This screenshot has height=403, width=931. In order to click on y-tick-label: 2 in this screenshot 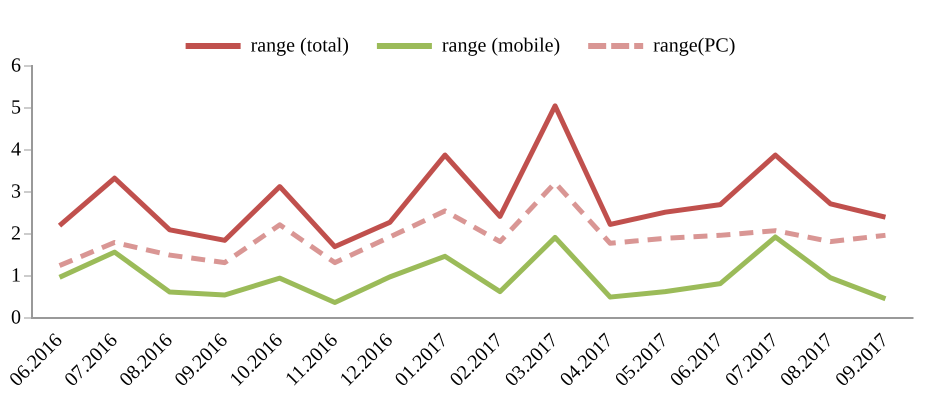, I will do `click(16, 233)`.